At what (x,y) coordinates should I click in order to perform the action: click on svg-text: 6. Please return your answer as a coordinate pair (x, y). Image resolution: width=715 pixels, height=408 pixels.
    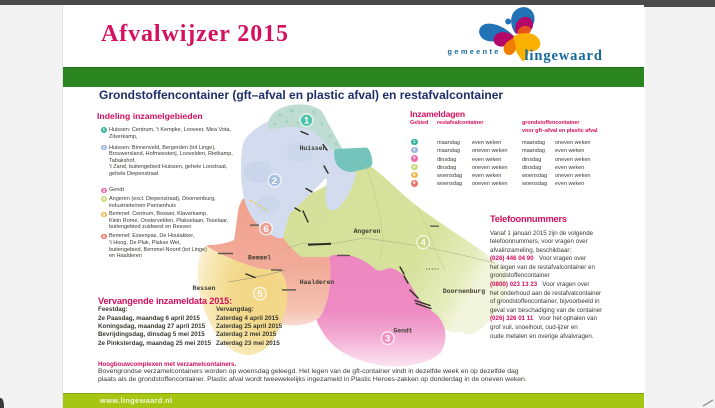
    Looking at the image, I should click on (265, 229).